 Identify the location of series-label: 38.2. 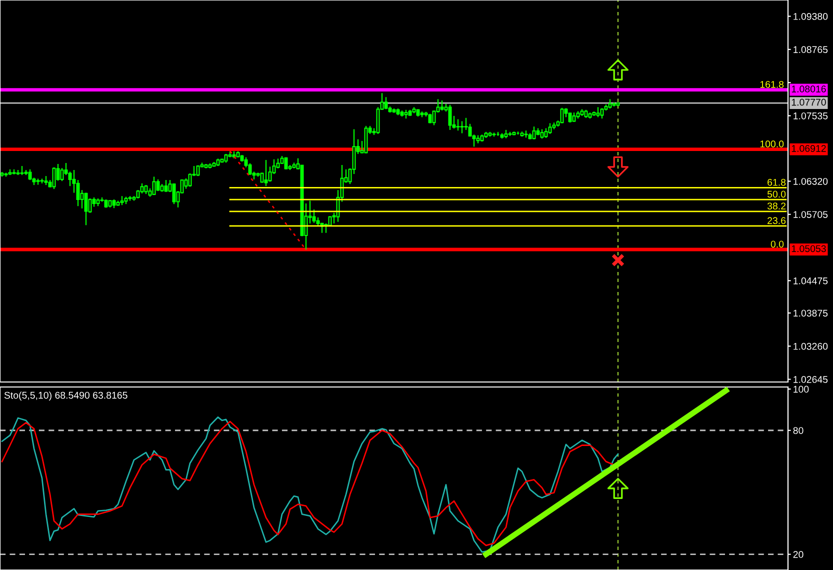
(776, 206).